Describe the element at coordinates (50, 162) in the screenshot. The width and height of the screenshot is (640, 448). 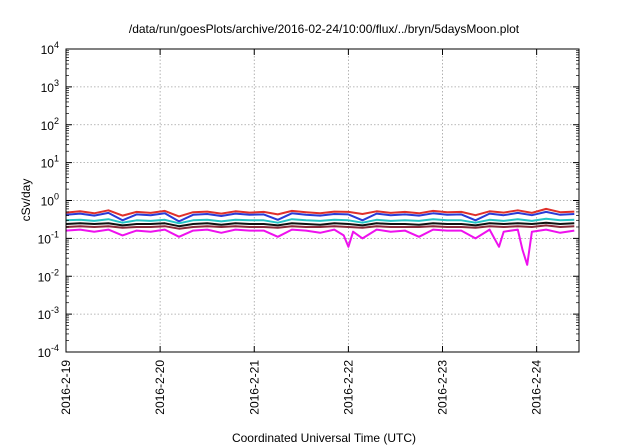
I see `y-tick-label: 10¹` at that location.